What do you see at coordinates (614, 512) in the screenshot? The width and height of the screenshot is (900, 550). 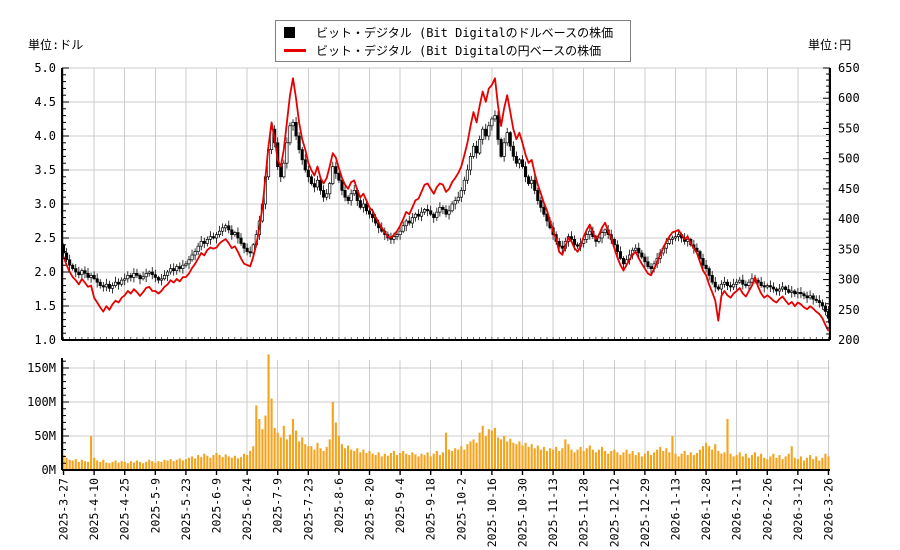 I see `svg-text: 2025-12-12` at bounding box center [614, 512].